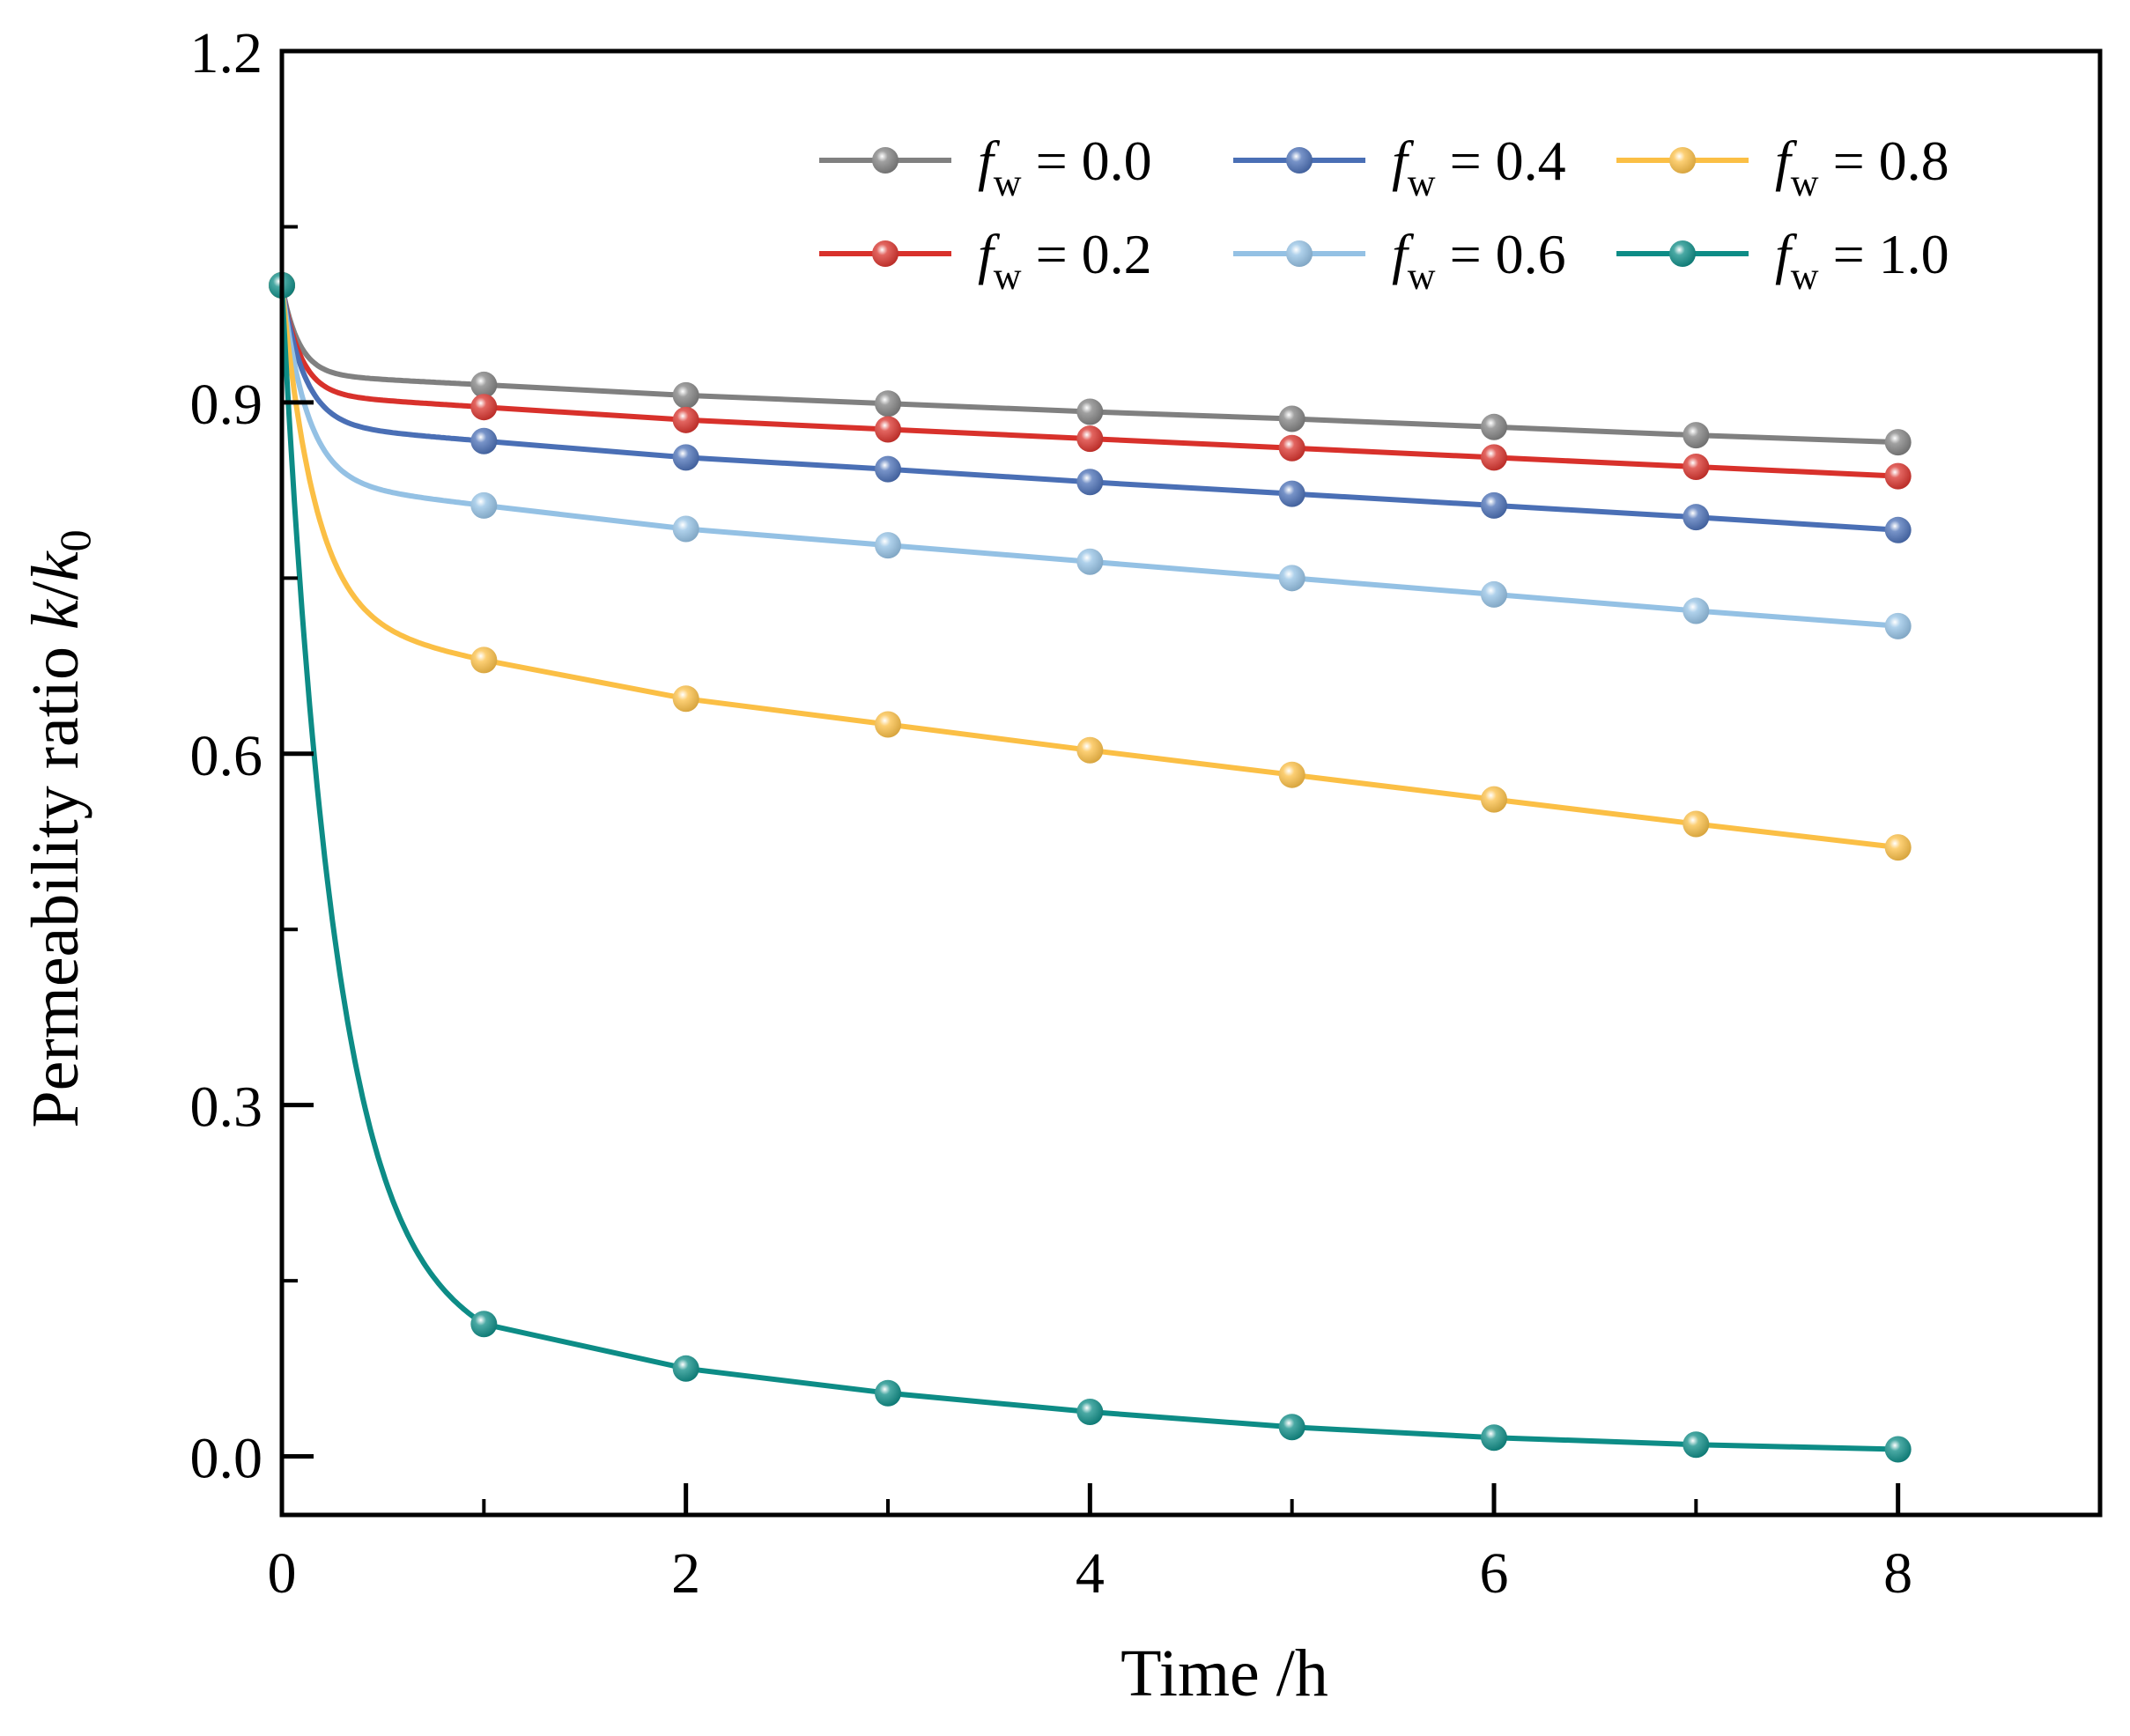 The width and height of the screenshot is (2130, 1736). What do you see at coordinates (55, 590) in the screenshot?
I see `y-axis-label-slash: /` at bounding box center [55, 590].